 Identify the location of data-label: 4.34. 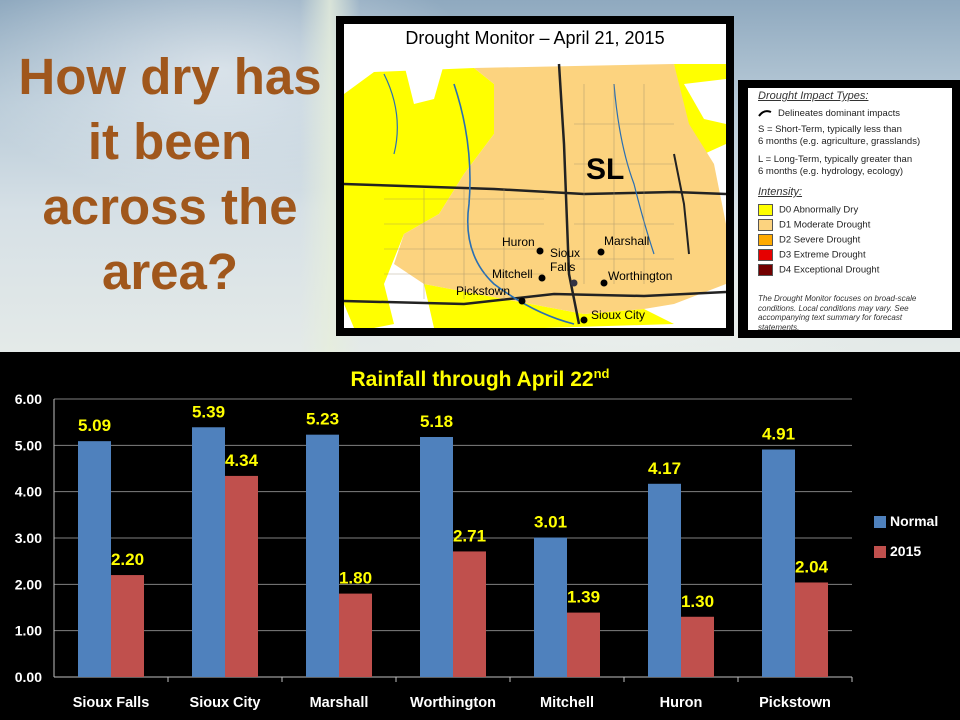
(242, 460).